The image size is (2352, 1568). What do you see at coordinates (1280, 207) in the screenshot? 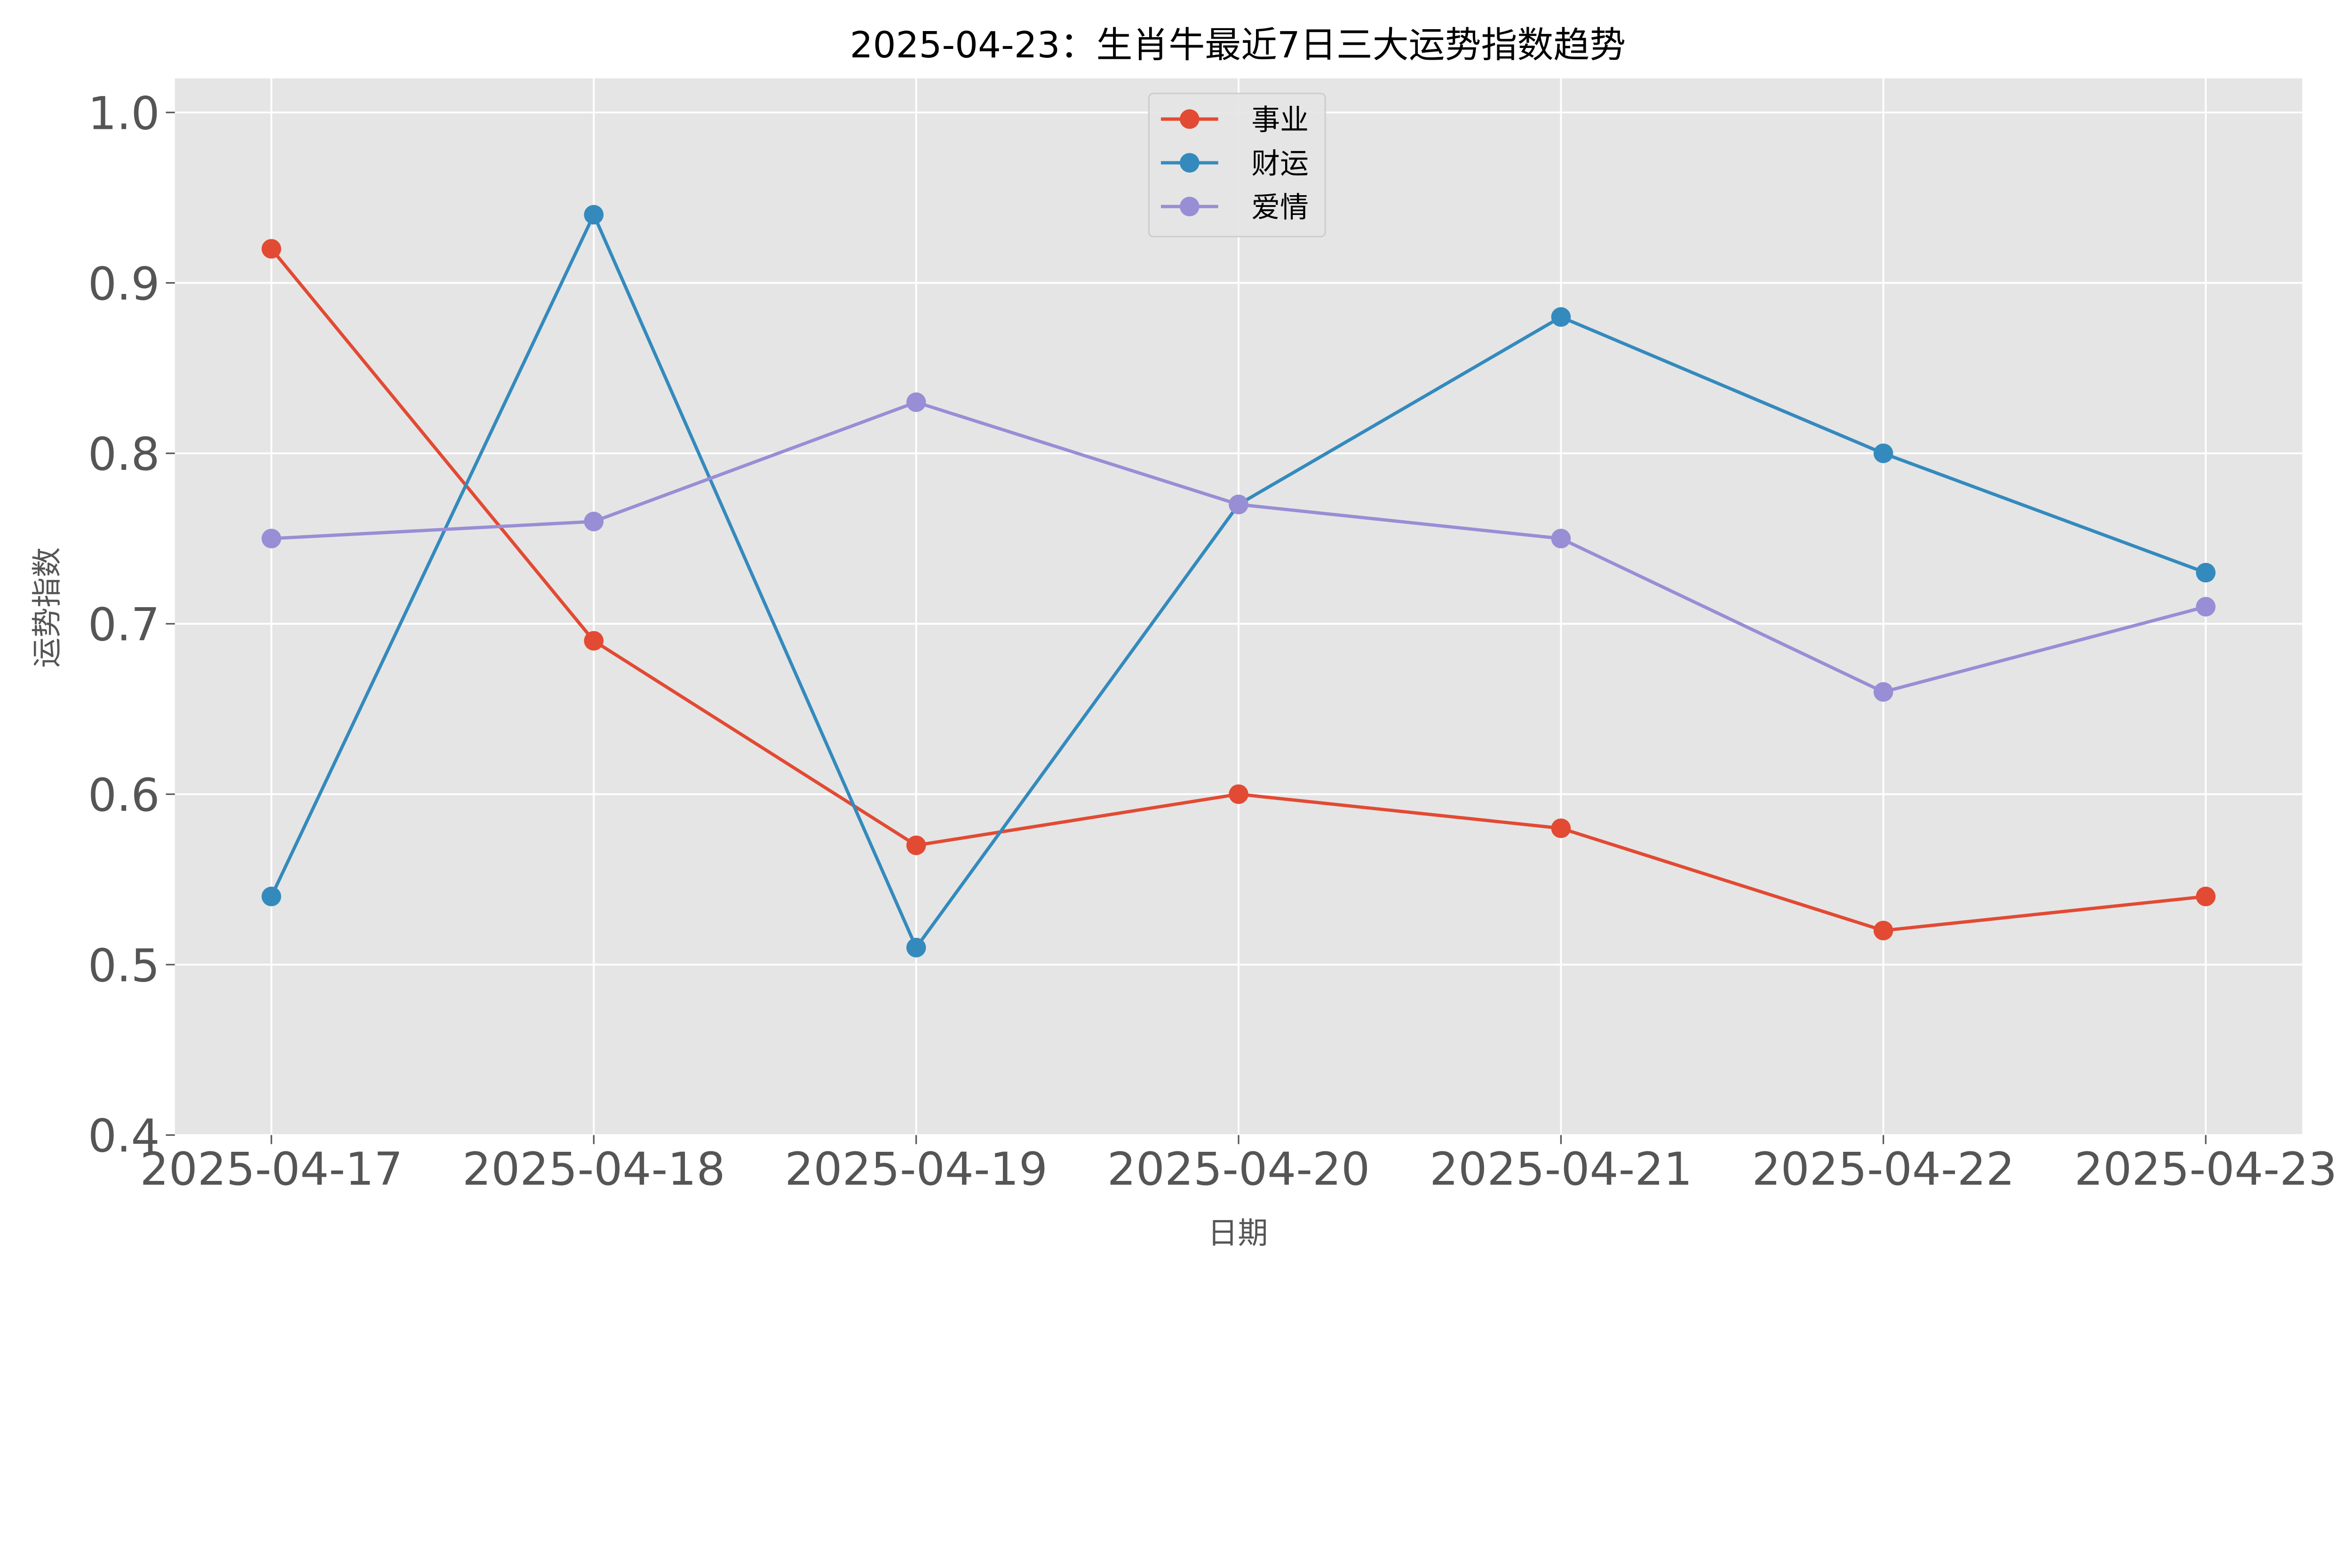
I see `legend-label: 爱情` at bounding box center [1280, 207].